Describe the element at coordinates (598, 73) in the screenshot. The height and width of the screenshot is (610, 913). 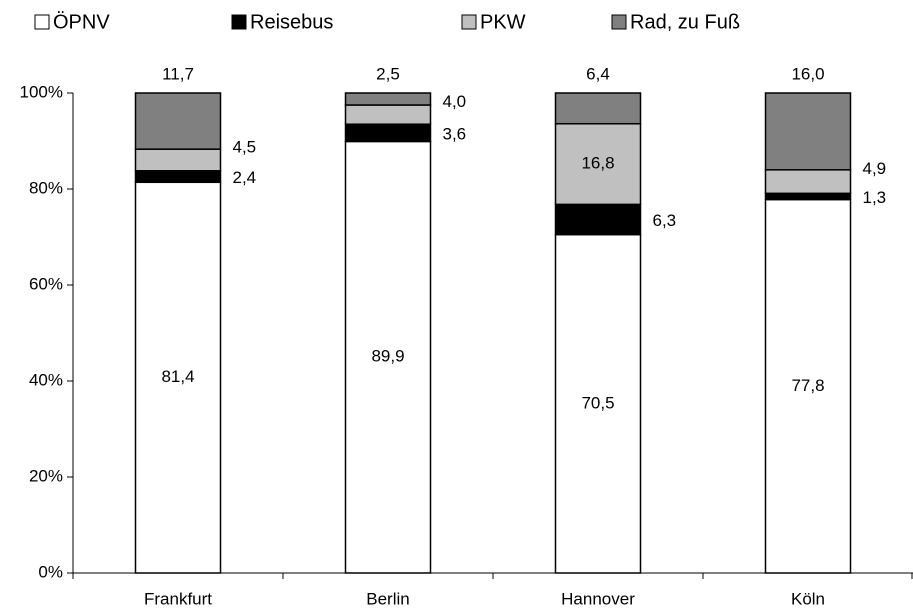
I see `value-label: 6,4` at that location.